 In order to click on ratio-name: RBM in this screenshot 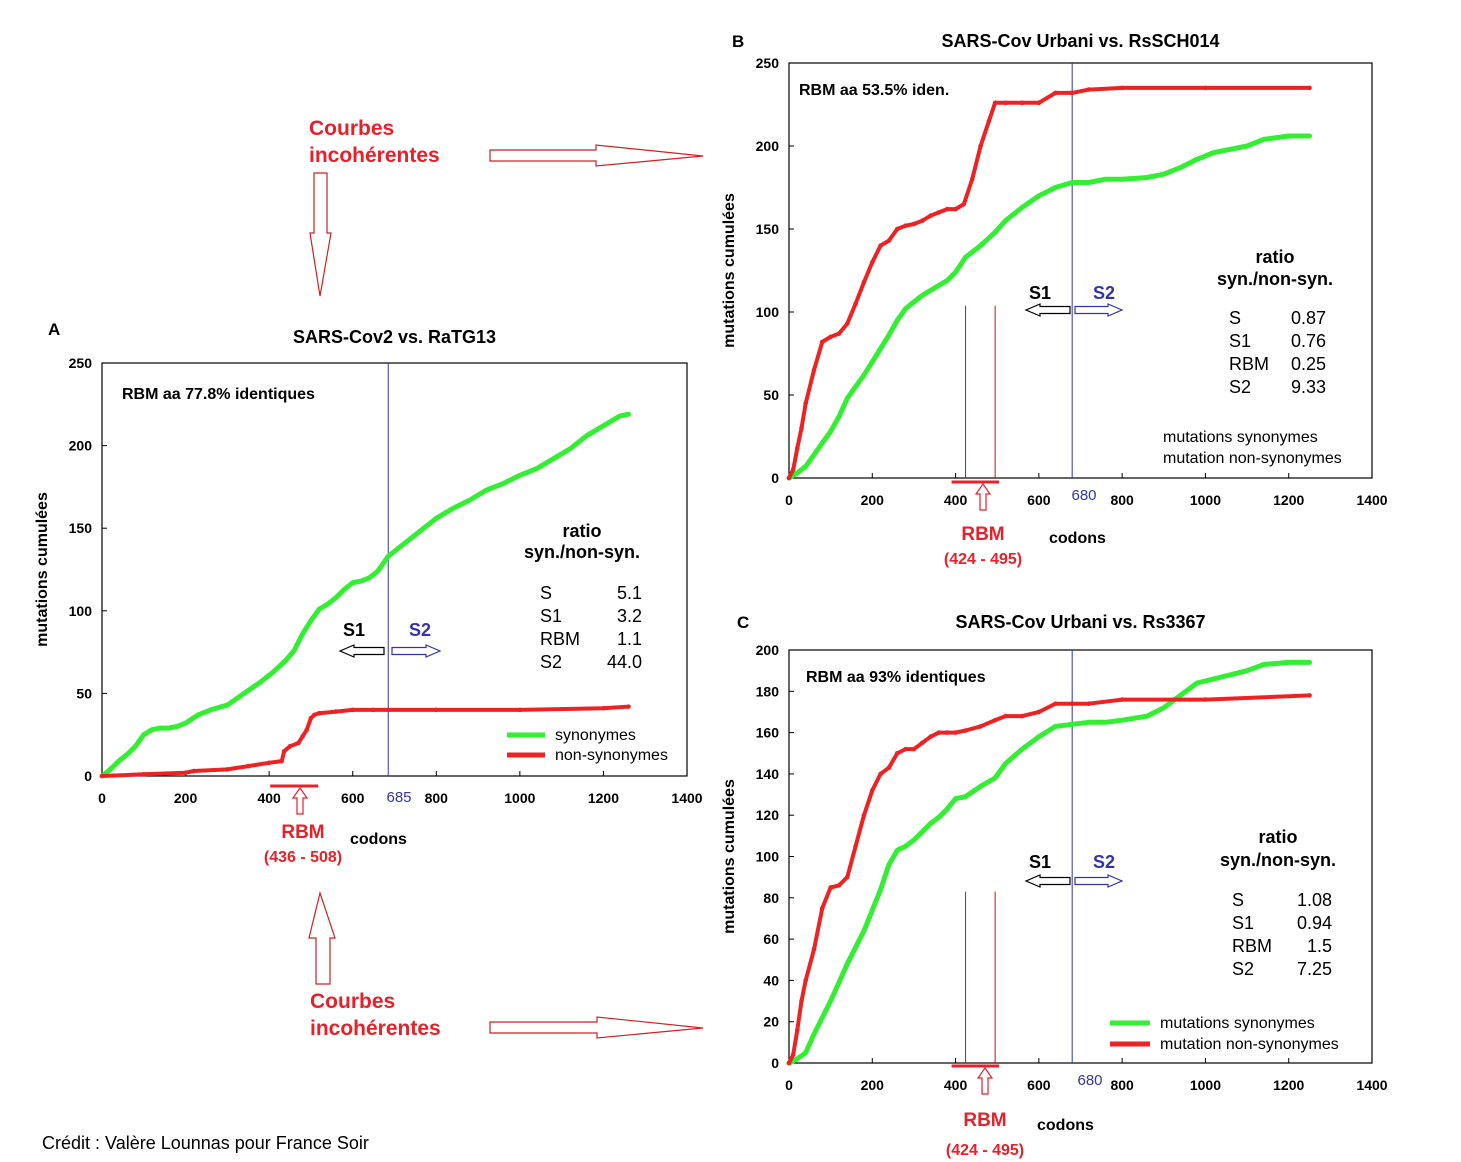, I will do `click(1252, 946)`.